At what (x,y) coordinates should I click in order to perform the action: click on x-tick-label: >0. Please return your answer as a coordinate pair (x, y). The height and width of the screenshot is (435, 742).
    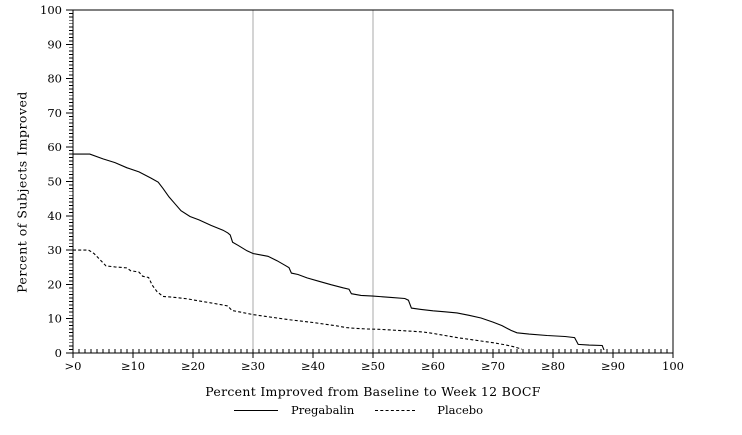
    Looking at the image, I should click on (73, 366).